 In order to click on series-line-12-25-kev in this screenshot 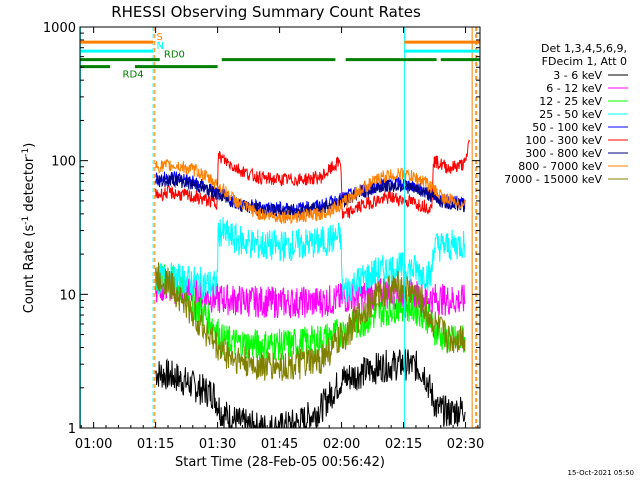, I will do `click(310, 312)`.